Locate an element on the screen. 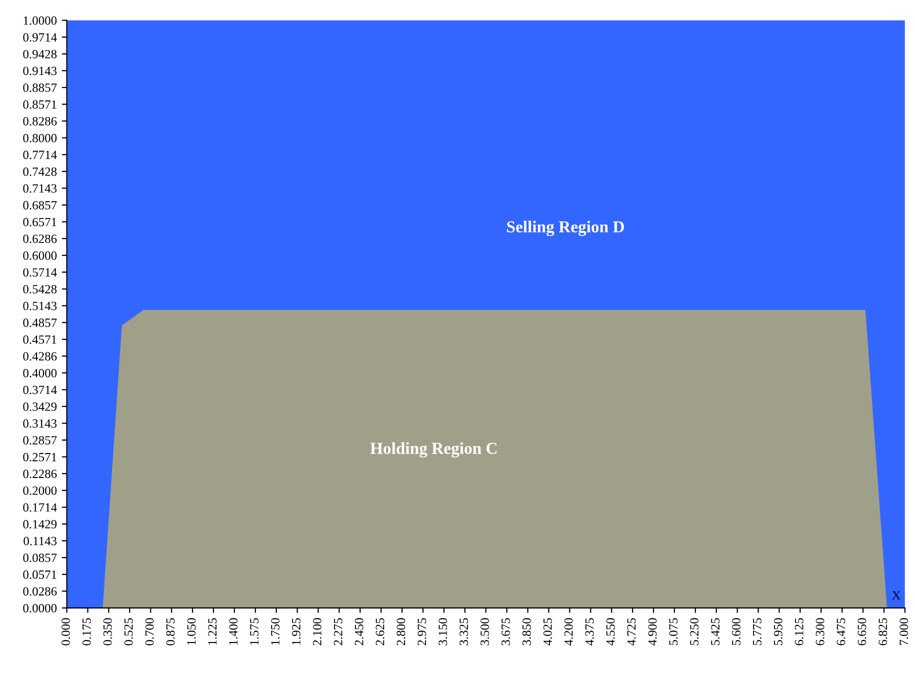 The height and width of the screenshot is (677, 915). y-tick-label: 0.1143 is located at coordinates (40, 541).